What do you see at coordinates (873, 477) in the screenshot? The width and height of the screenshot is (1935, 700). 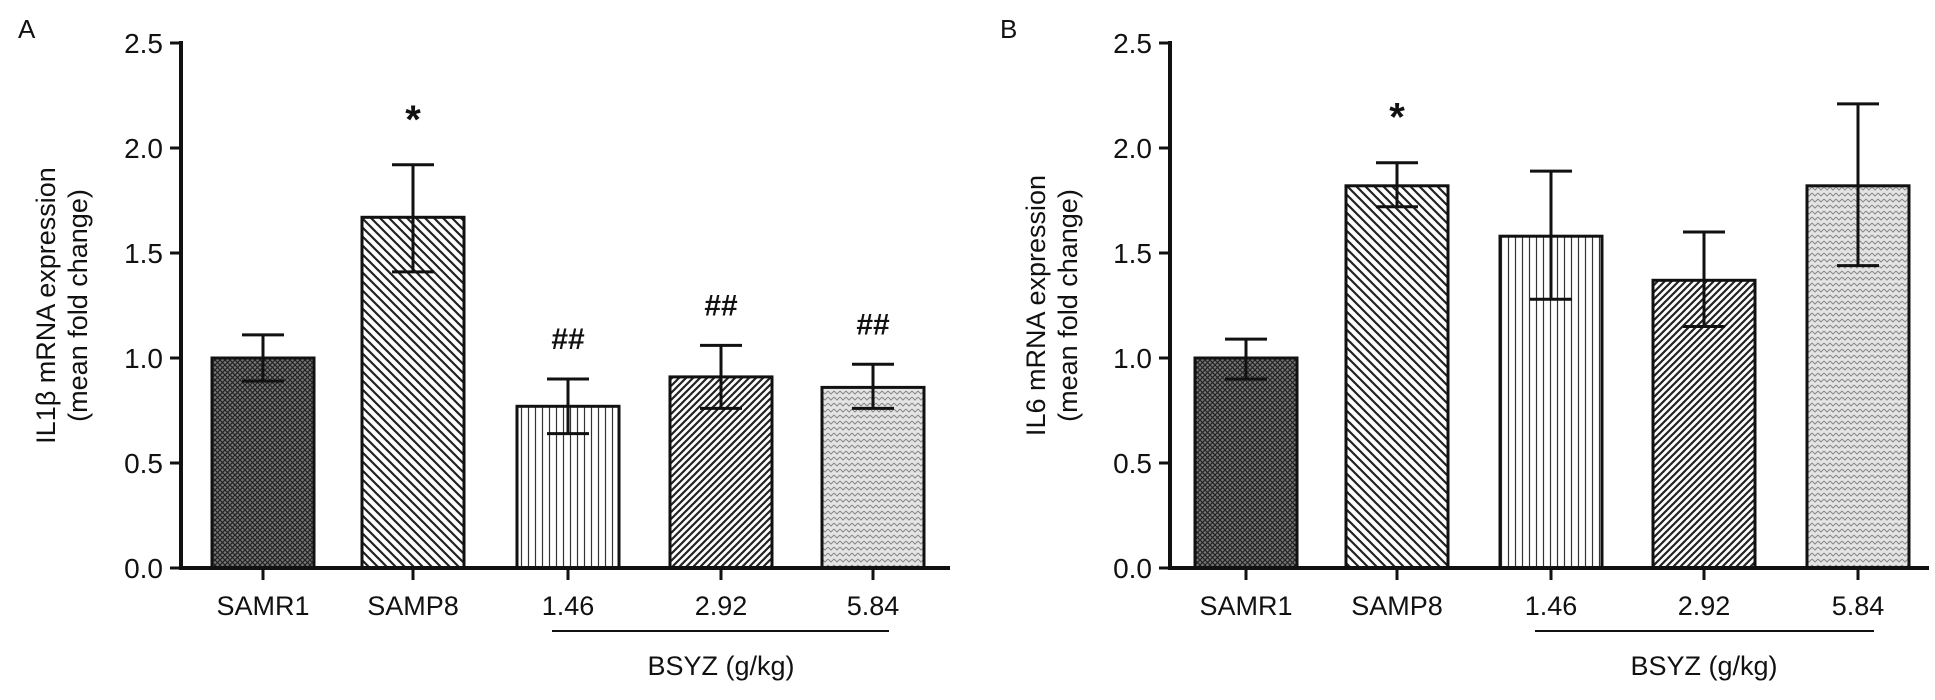 I see `bar-5.84` at bounding box center [873, 477].